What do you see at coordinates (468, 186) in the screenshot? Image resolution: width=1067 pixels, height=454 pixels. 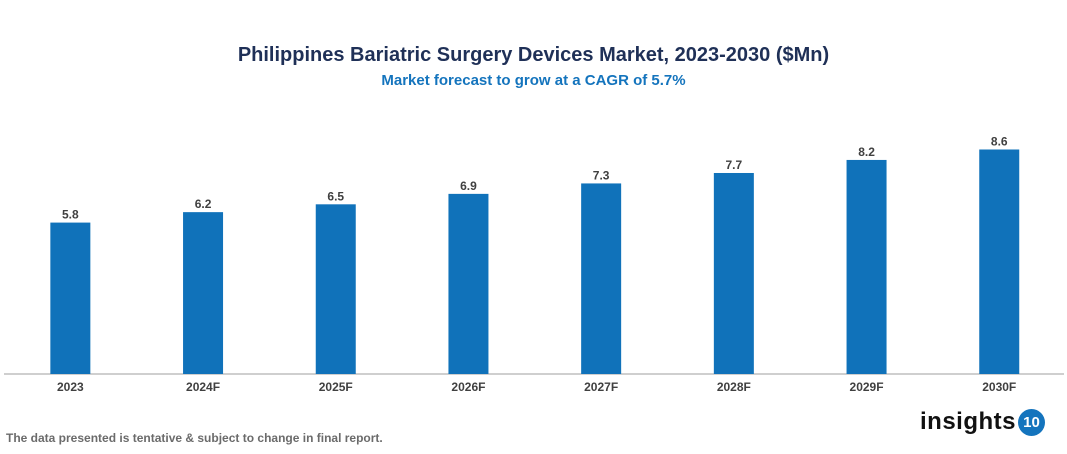 I see `data-label: 6.9` at bounding box center [468, 186].